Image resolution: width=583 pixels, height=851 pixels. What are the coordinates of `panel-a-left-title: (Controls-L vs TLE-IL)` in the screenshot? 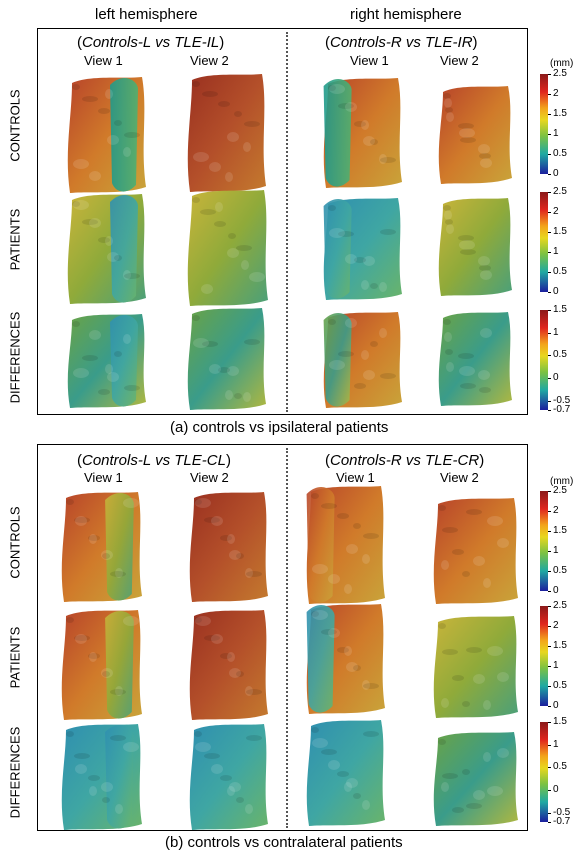 It's located at (151, 42).